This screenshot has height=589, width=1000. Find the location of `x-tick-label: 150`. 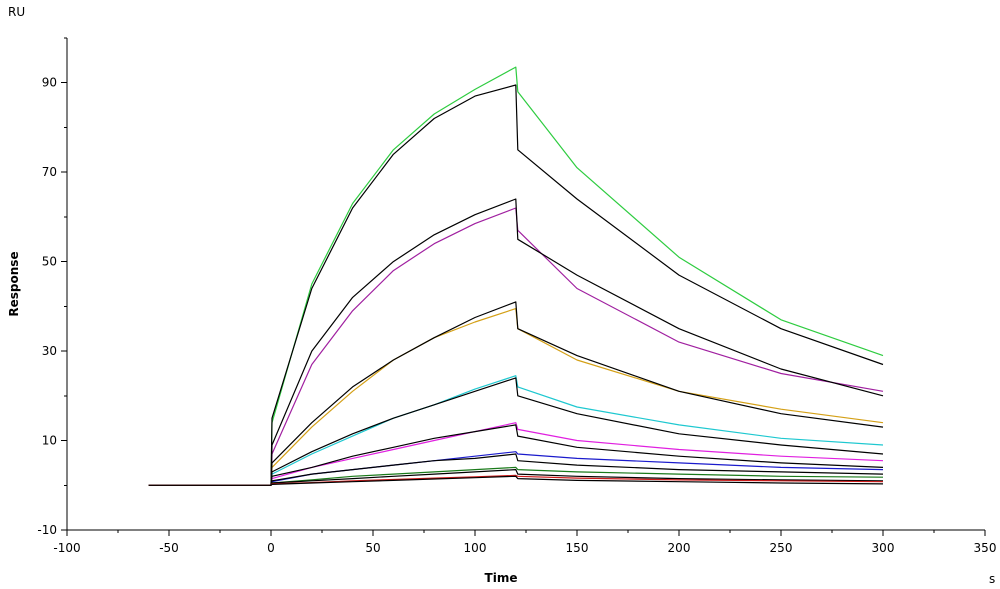

x-tick-label: 150 is located at coordinates (577, 548).